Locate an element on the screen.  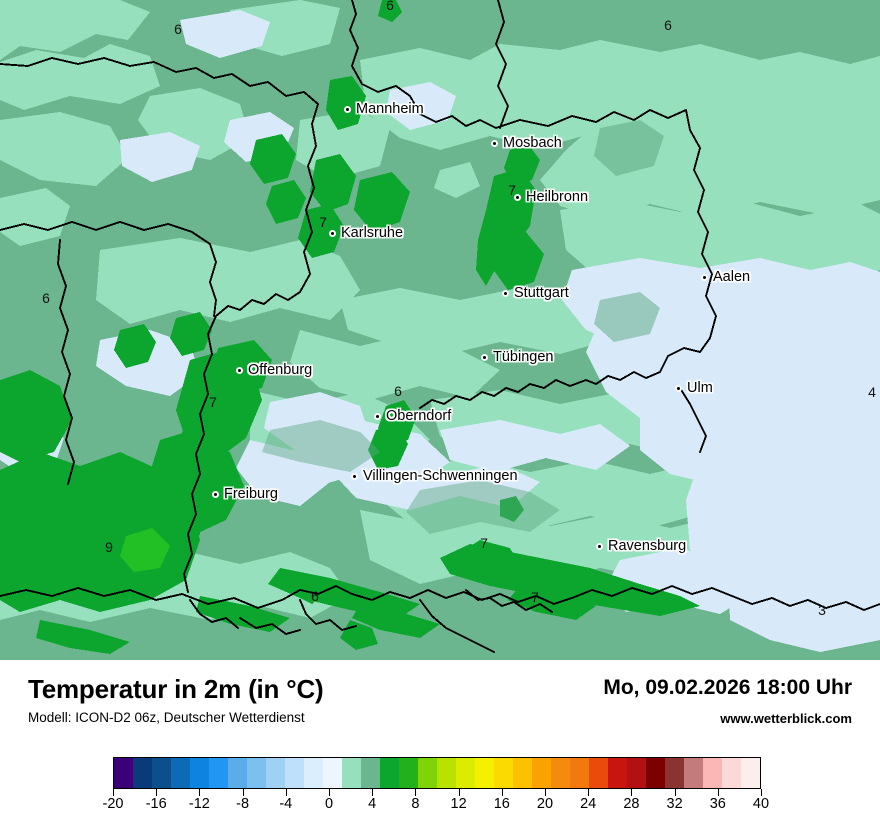
city-marker: Villingen-Schwenningen is located at coordinates (434, 476).